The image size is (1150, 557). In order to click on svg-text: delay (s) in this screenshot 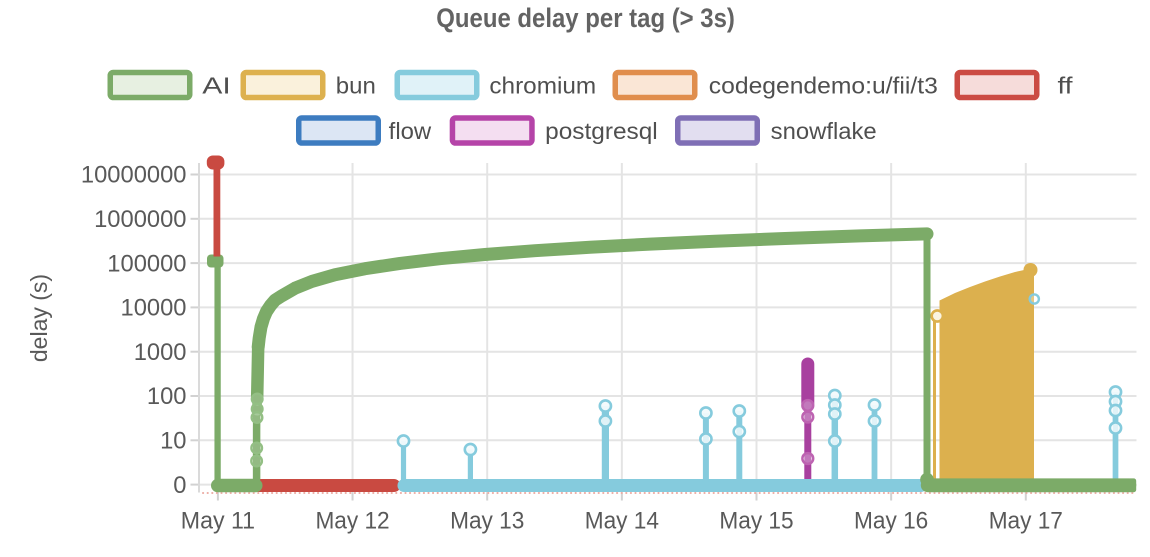, I will do `click(39, 318)`.